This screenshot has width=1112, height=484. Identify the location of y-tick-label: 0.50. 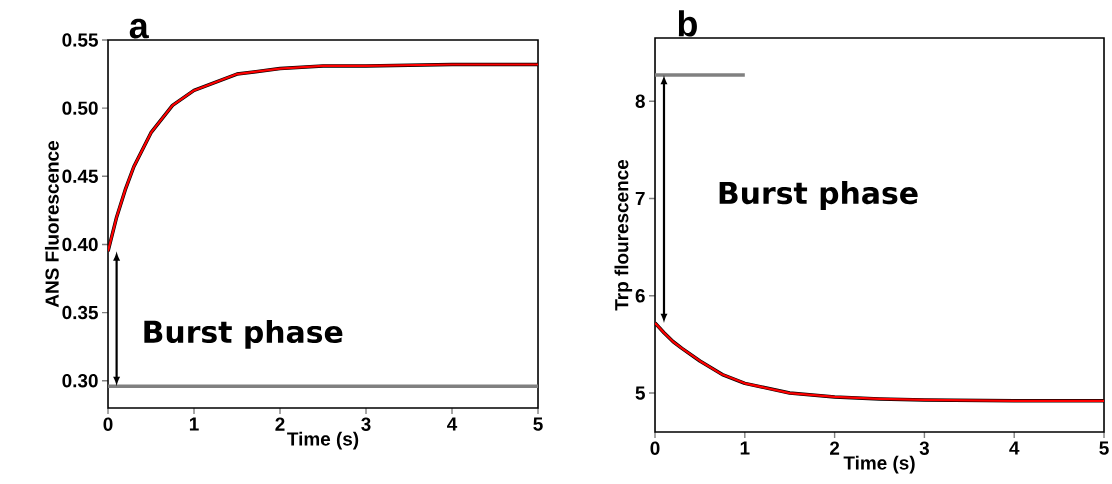
(80, 108).